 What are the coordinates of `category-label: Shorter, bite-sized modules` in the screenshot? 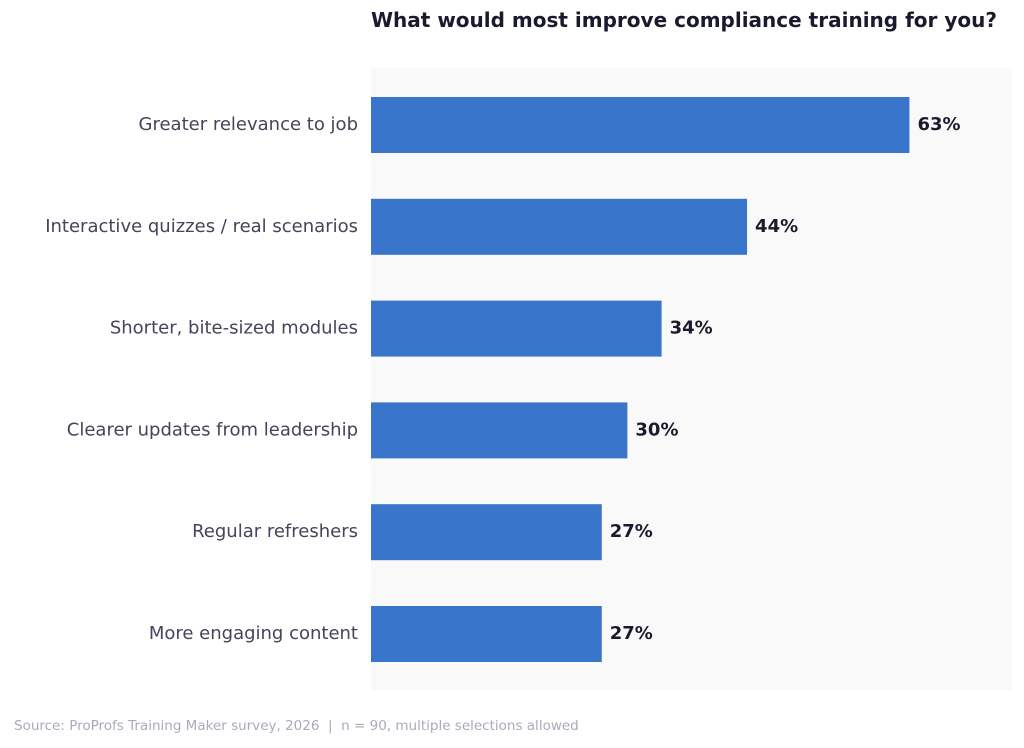 It's located at (234, 328).